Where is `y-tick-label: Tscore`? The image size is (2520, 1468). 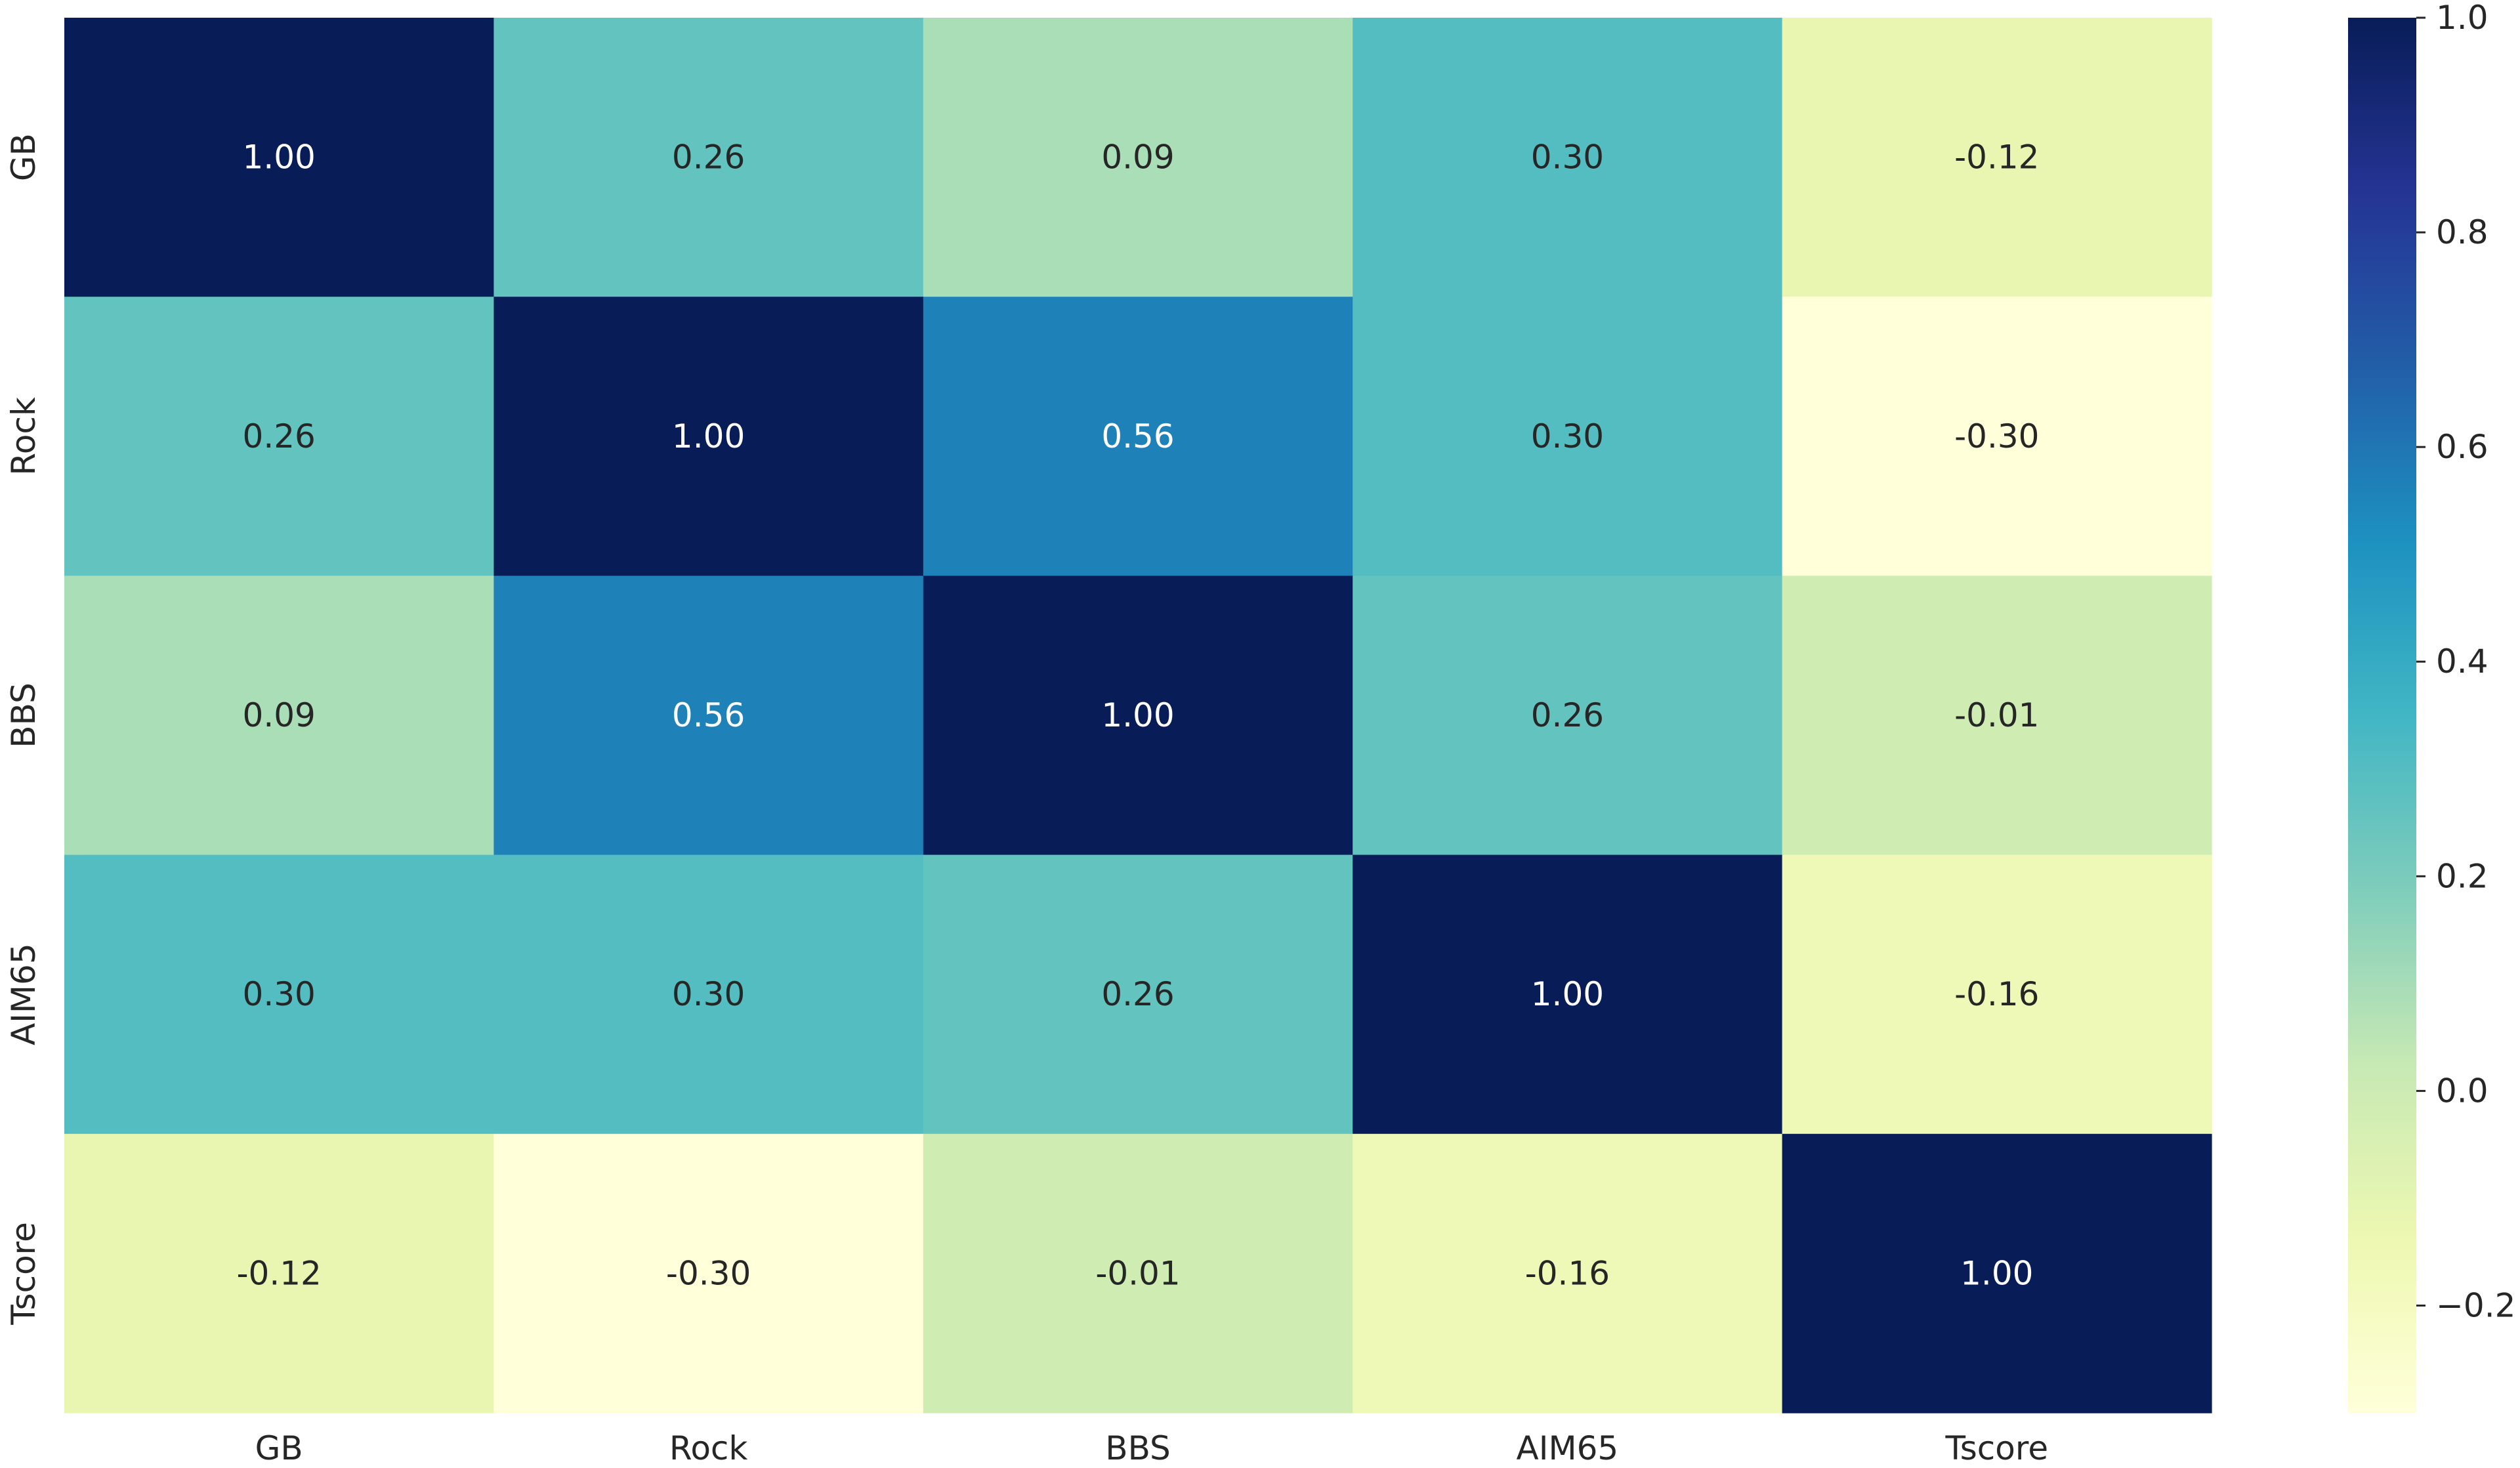
y-tick-label: Tscore is located at coordinates (24, 1274).